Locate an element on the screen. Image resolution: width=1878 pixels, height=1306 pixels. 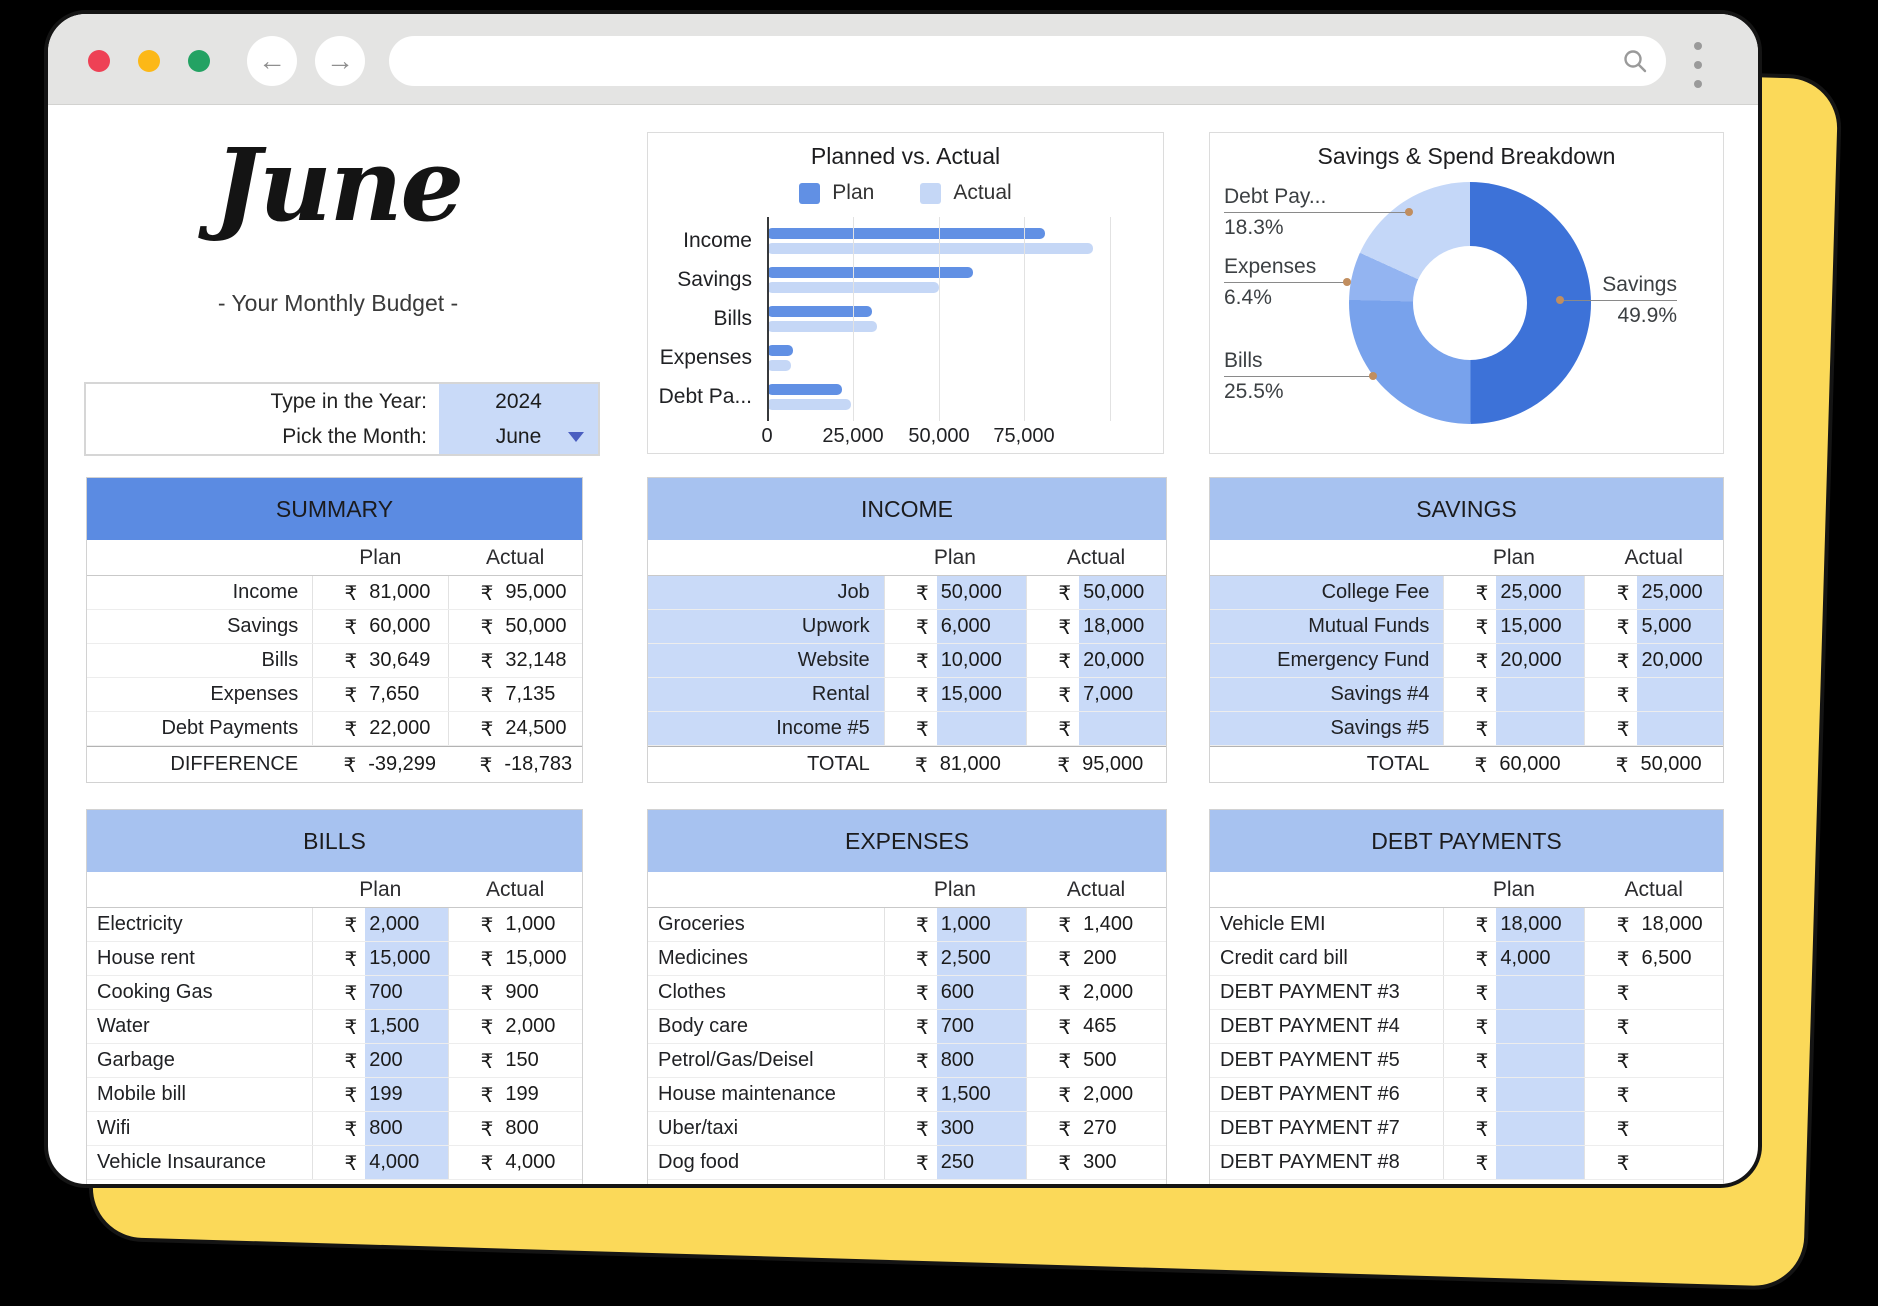
actual-cell: ₹ 465 is located at coordinates (1096, 1026).